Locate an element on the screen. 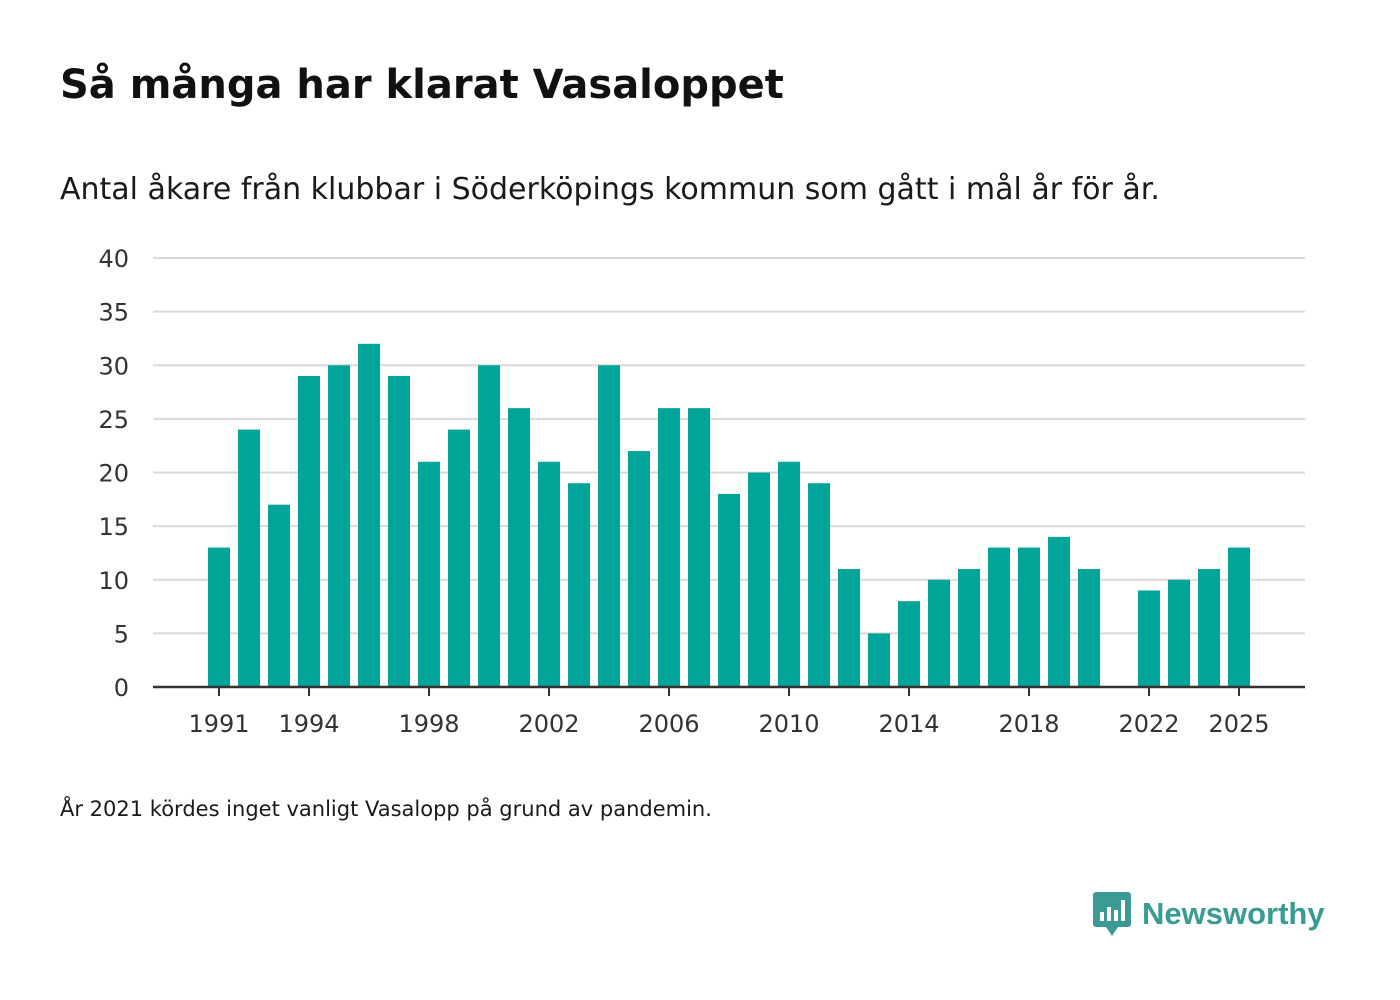 The width and height of the screenshot is (1400, 1000). bar-1999 is located at coordinates (459, 558).